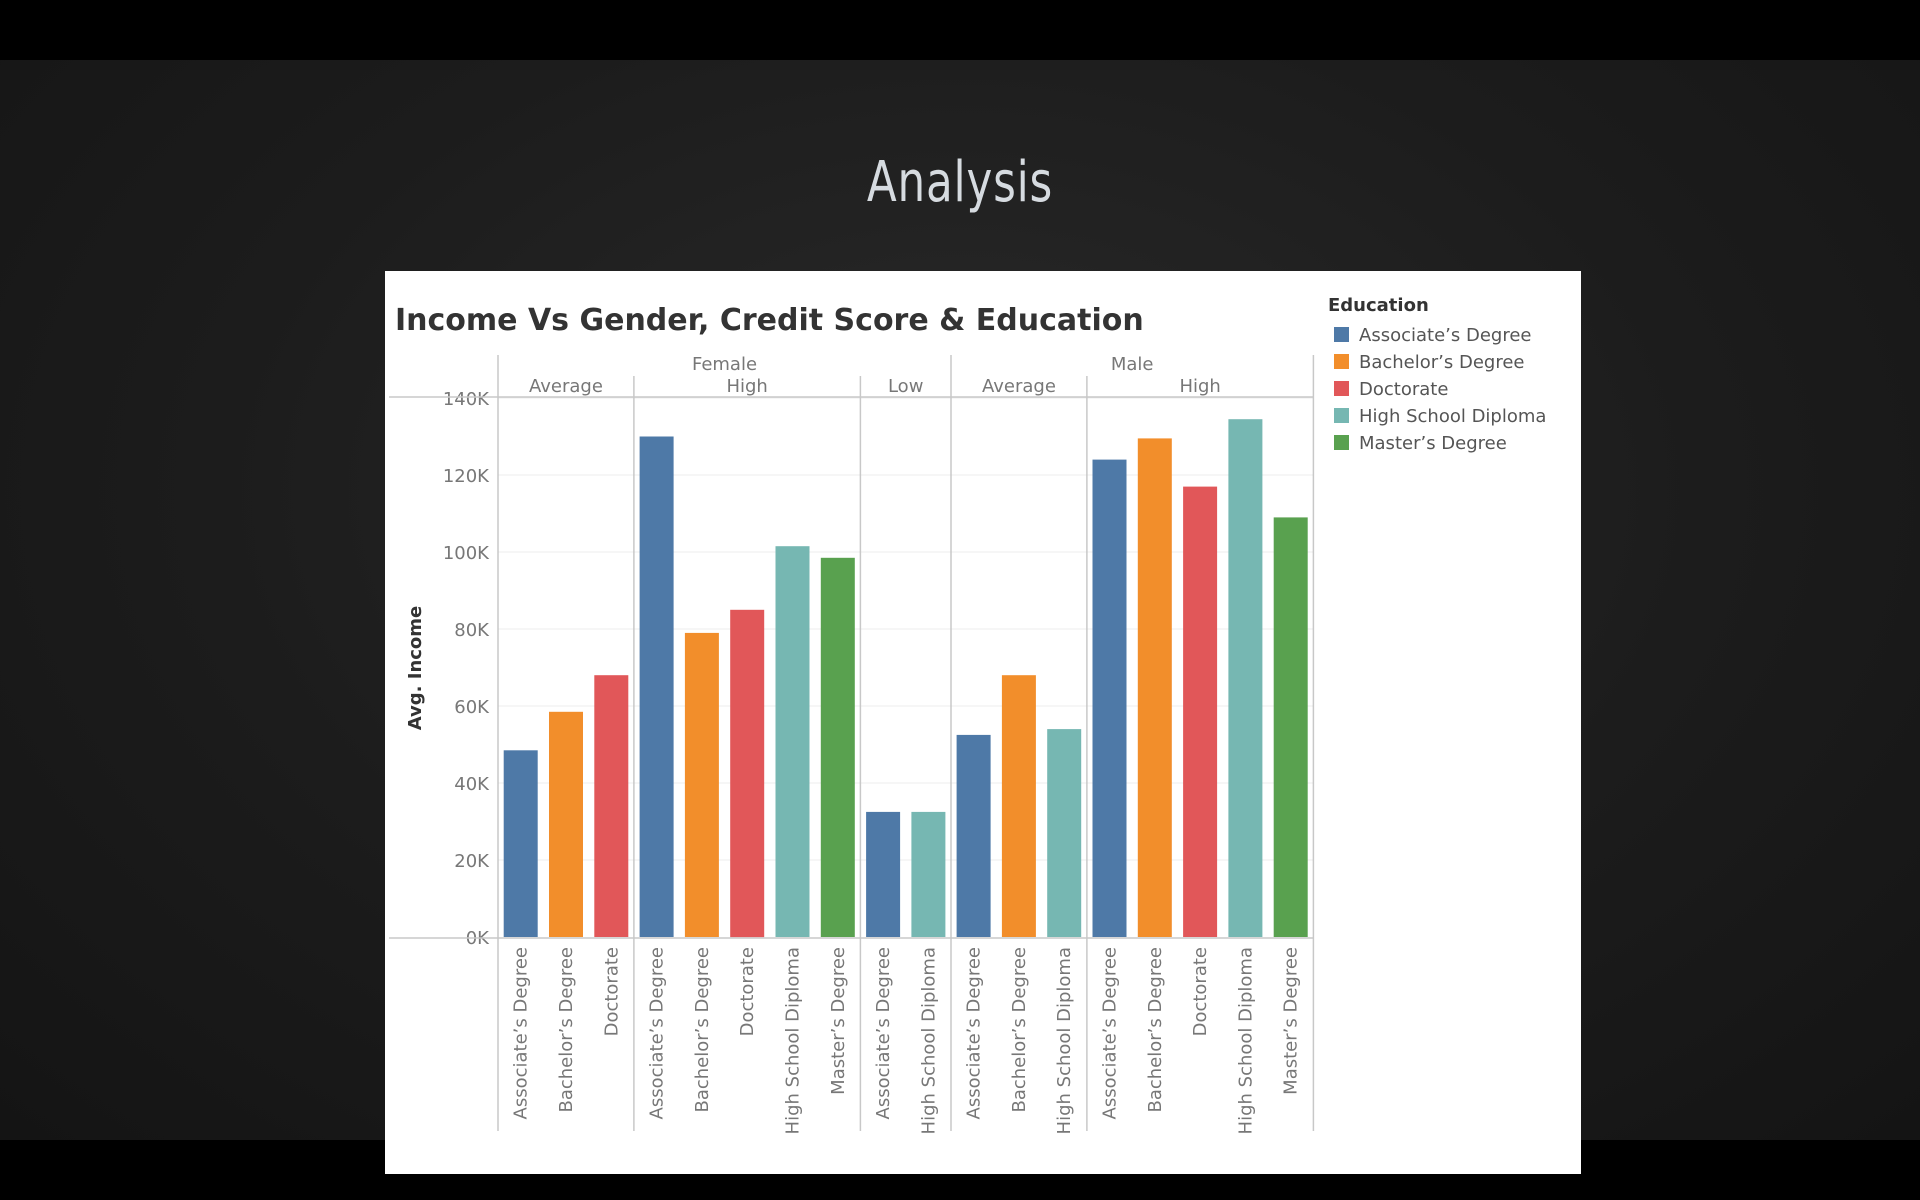 The image size is (1920, 1200). I want to click on legend-item-label: High School Diploma, so click(1452, 416).